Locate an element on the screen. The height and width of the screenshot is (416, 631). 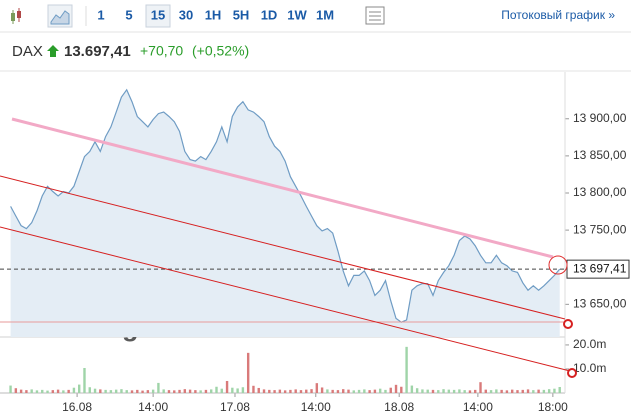
interval-button: 1D is located at coordinates (269, 14).